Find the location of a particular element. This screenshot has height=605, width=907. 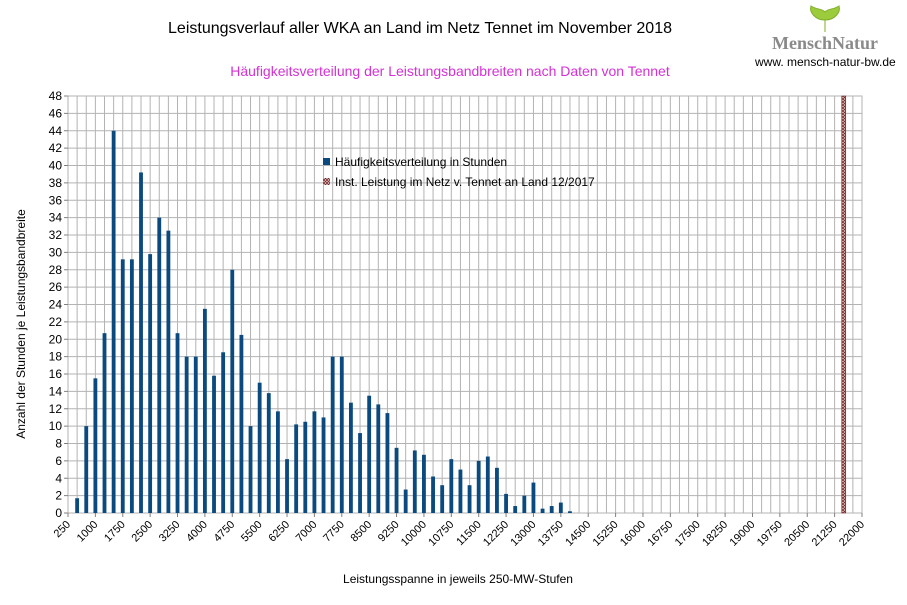

y-tick-label: 6 is located at coordinates (58, 461).